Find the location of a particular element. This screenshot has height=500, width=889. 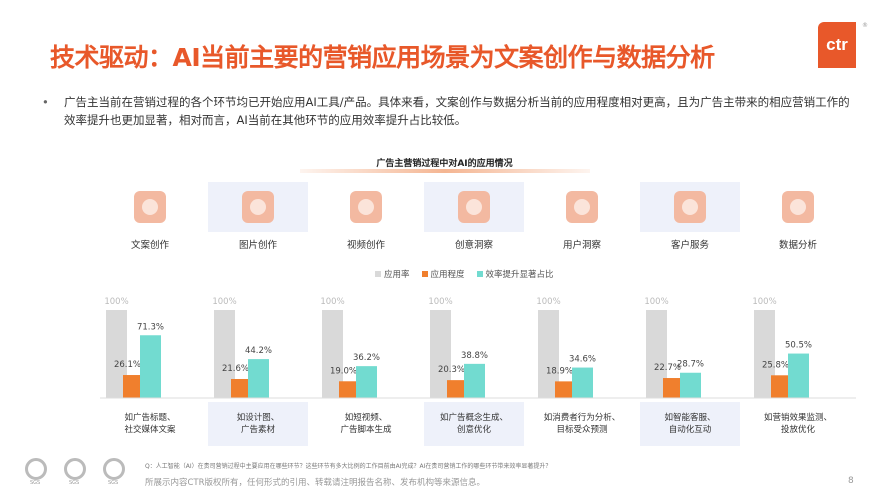

chart-title: 广告主营销过程中对AI的应用情况 is located at coordinates (444, 164).